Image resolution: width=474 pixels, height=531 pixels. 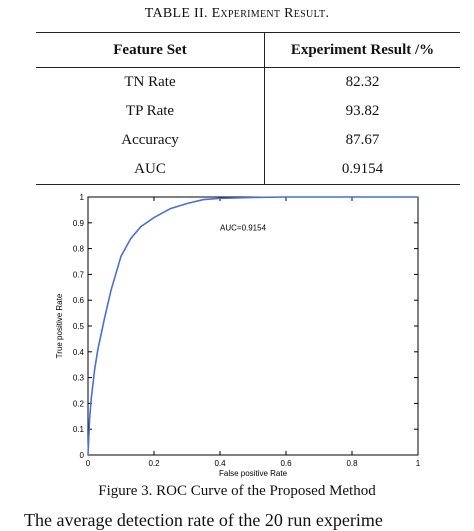 What do you see at coordinates (150, 82) in the screenshot?
I see `row-label: TN Rate` at bounding box center [150, 82].